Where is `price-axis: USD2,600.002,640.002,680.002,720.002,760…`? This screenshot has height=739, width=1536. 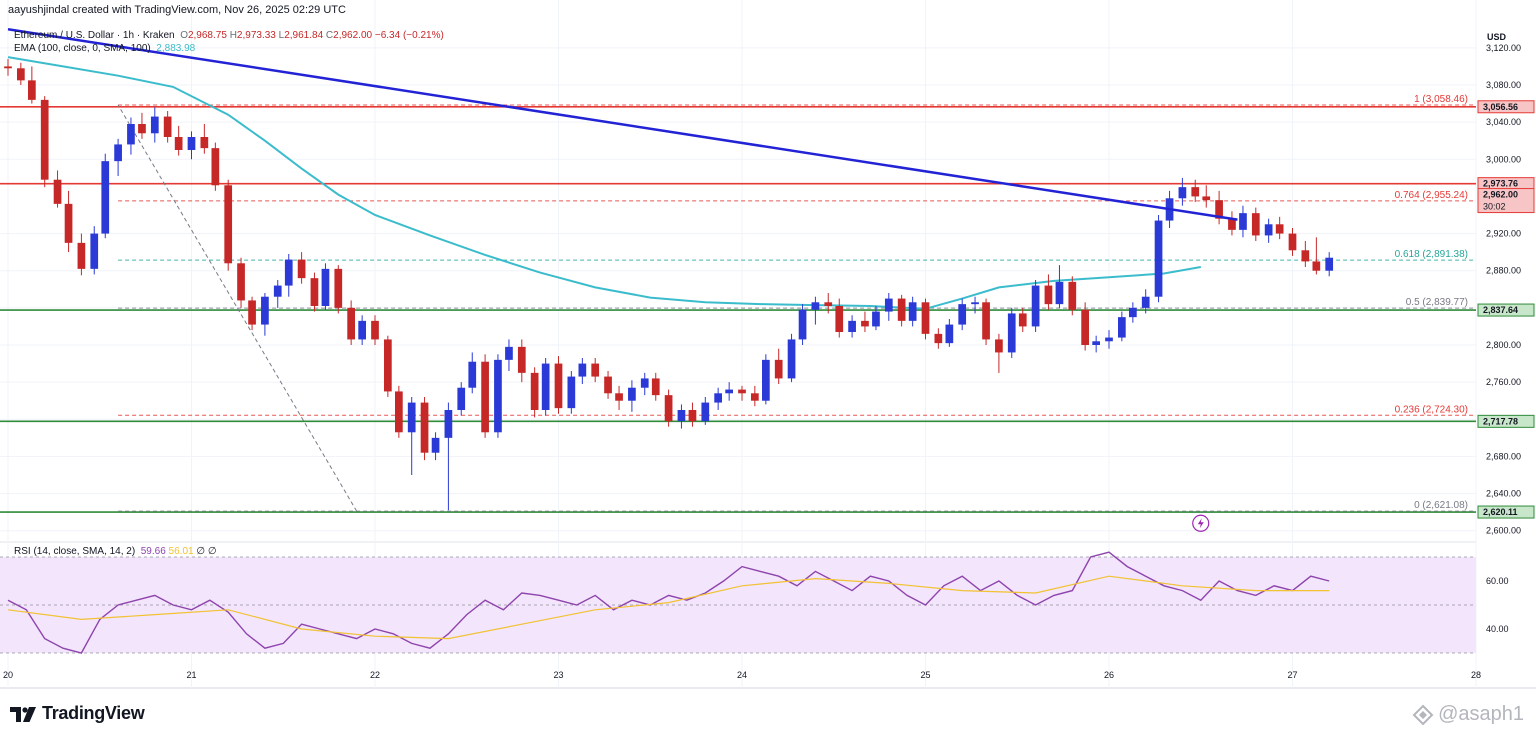 price-axis: USD2,600.002,640.002,680.002,720.002,760… is located at coordinates (1506, 284).